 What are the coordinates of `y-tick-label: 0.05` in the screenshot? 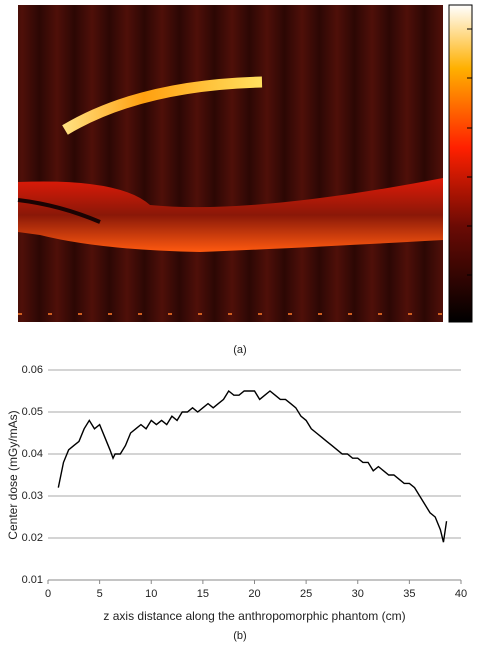 It's located at (32, 412).